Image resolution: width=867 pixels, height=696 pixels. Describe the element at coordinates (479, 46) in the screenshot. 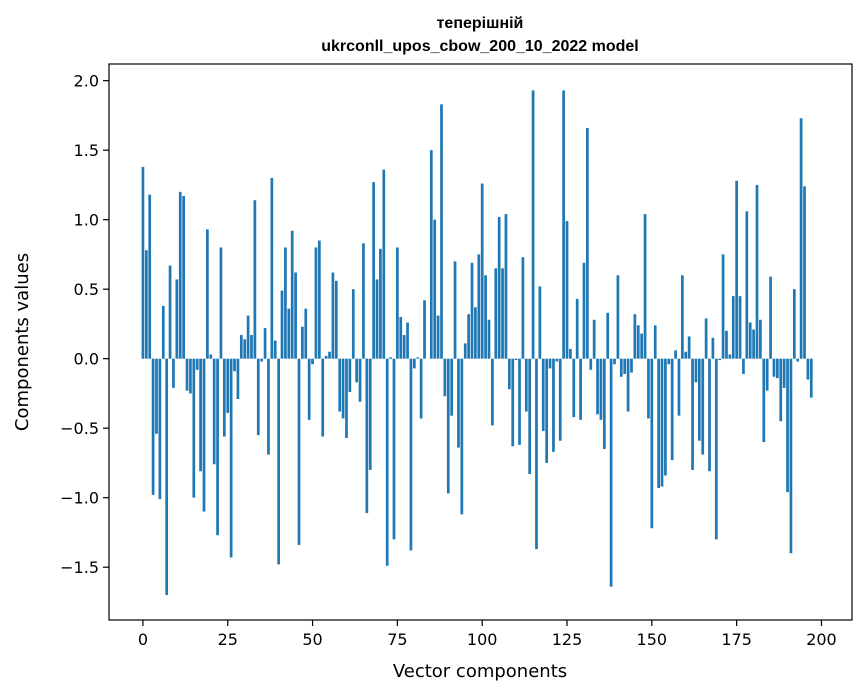

I see `chart-subtitle: ukrconll_upos_cbow_200_10_2022 model` at that location.